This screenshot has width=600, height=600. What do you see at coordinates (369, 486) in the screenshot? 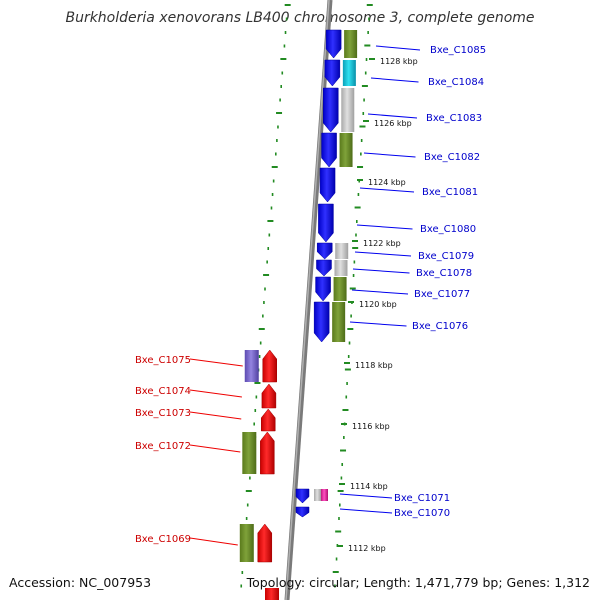
I see `tick-label: 1114 kbp` at bounding box center [369, 486].